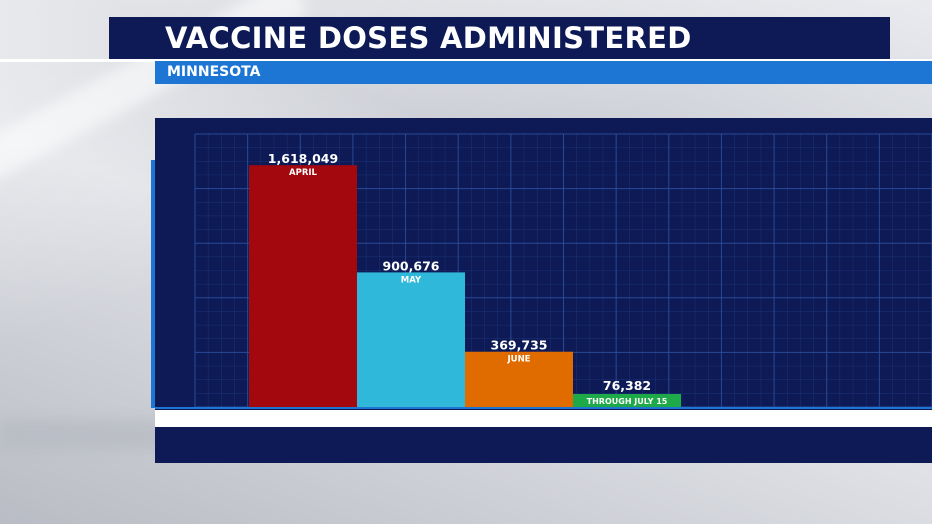 Image resolution: width=932 pixels, height=524 pixels. Describe the element at coordinates (214, 72) in the screenshot. I see `chart-subtitle: MINNESOTA` at that location.